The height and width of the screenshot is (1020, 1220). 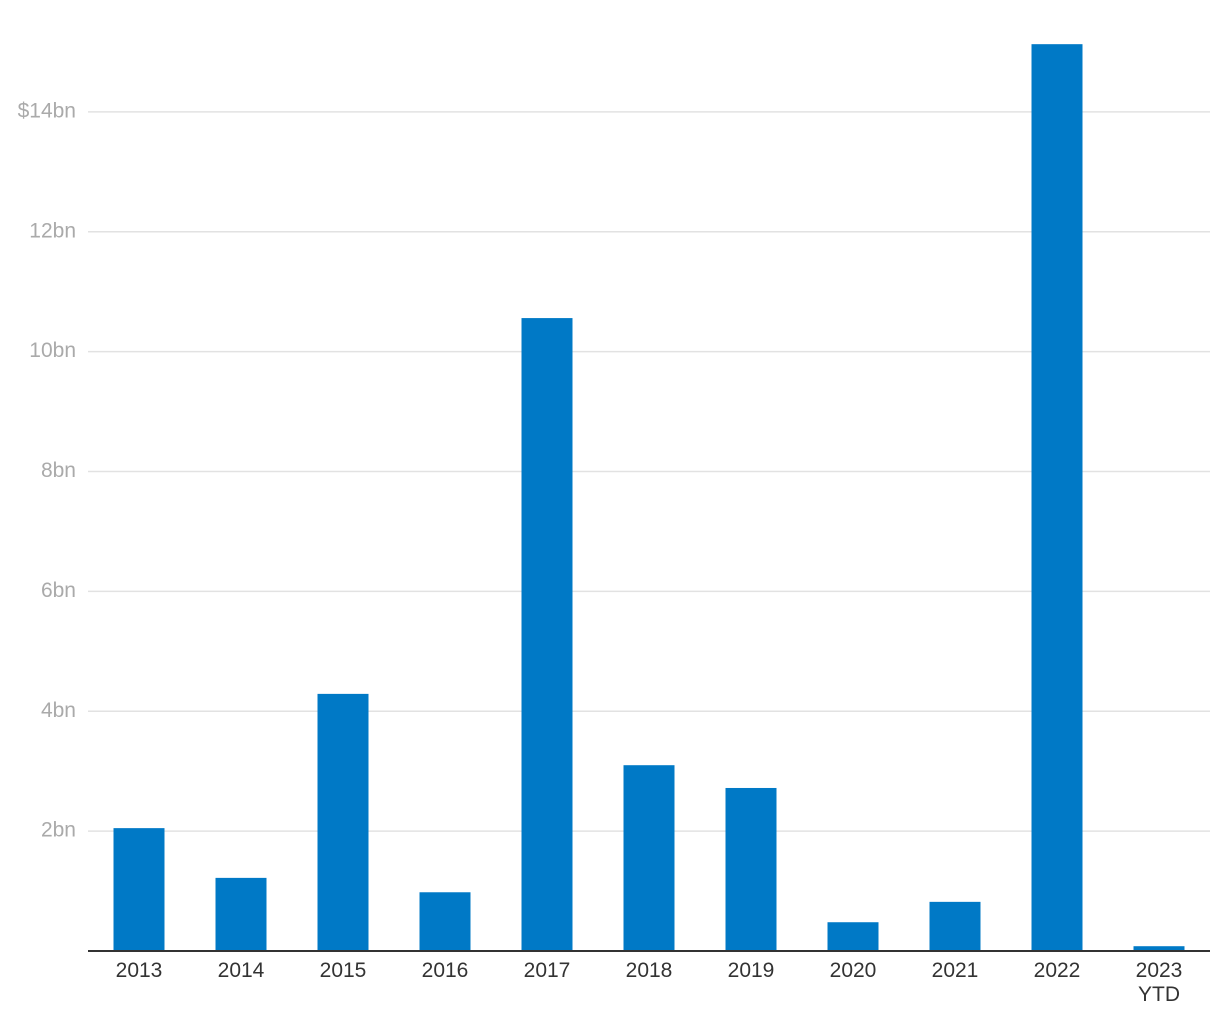 I want to click on y-tick-label: 6bn, so click(x=58, y=590).